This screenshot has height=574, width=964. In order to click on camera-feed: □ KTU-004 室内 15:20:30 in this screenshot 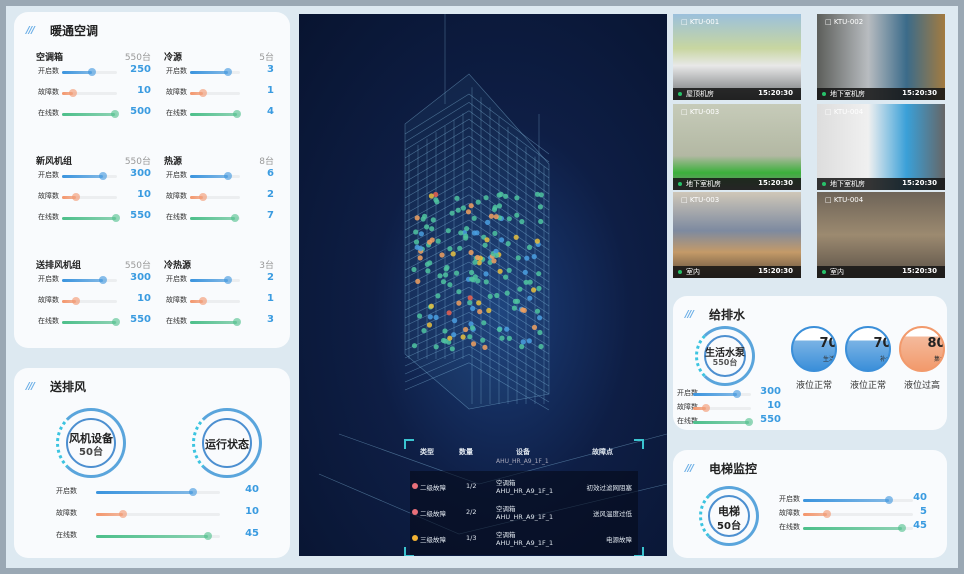, I will do `click(881, 235)`.